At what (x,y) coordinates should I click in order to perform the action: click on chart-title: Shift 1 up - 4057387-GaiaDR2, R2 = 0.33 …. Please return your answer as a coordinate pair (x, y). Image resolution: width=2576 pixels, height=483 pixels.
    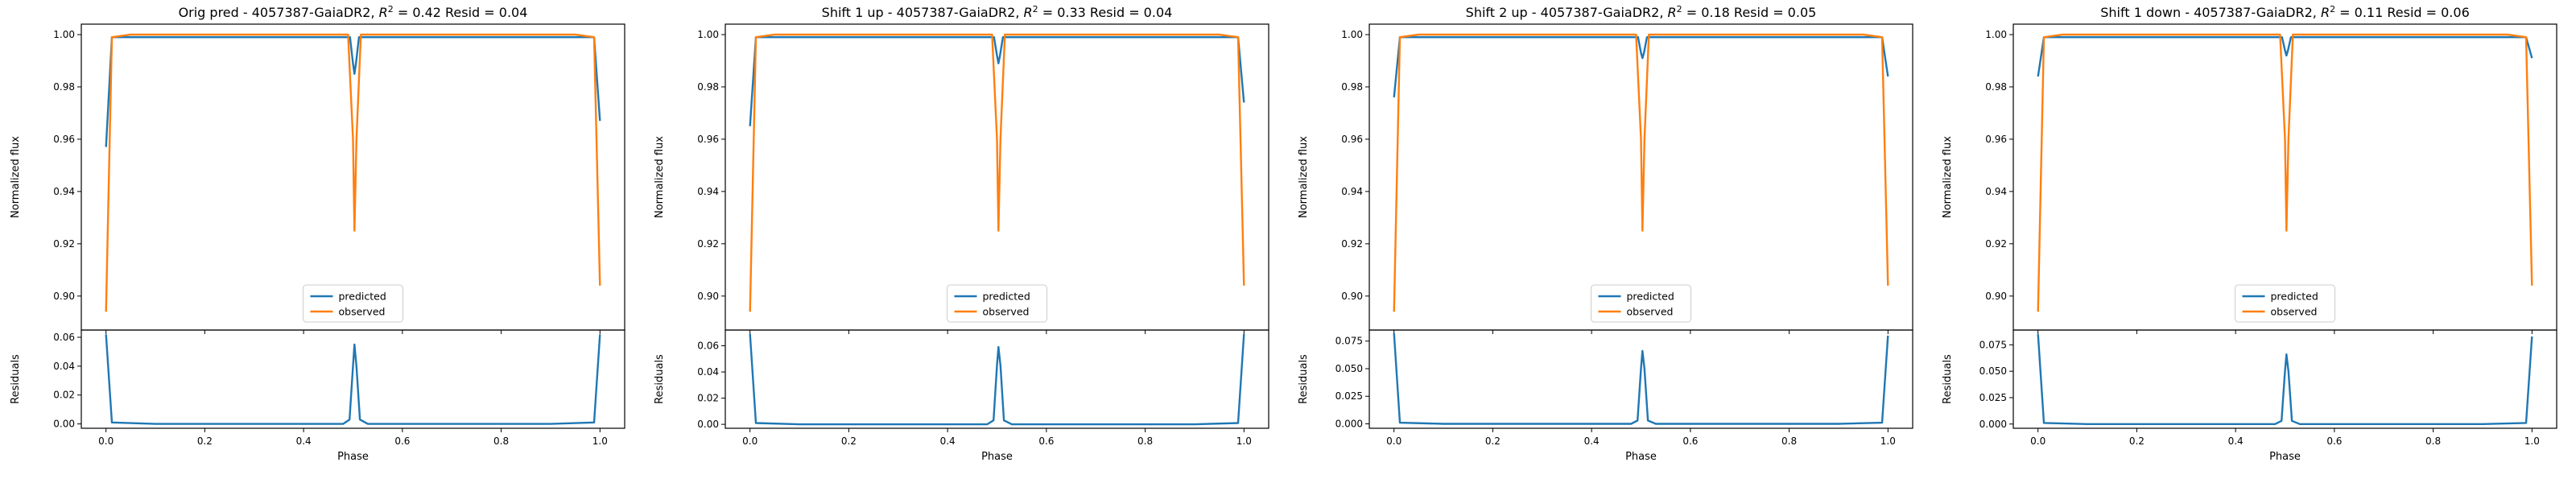
    Looking at the image, I should click on (997, 12).